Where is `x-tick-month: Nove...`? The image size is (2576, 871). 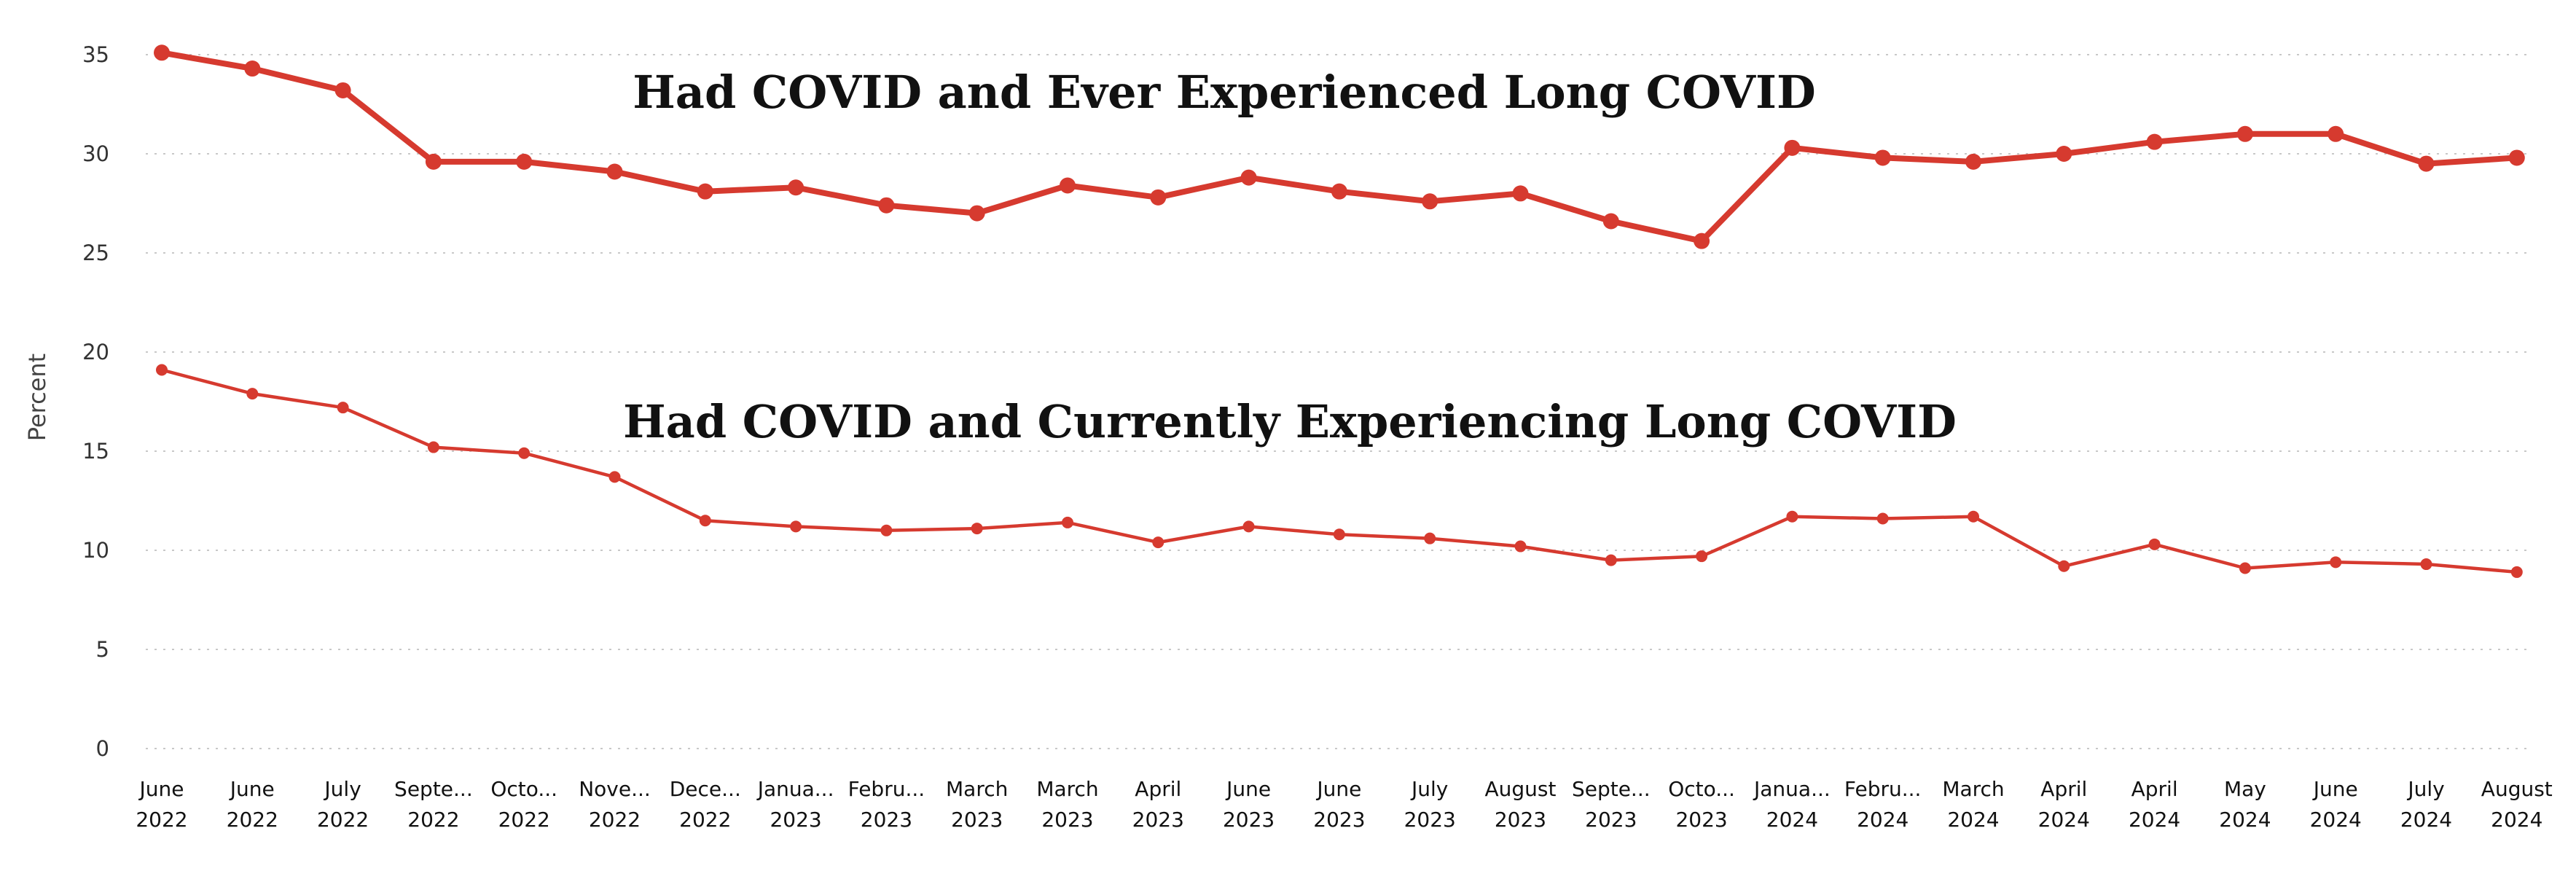 x-tick-month: Nove... is located at coordinates (615, 789).